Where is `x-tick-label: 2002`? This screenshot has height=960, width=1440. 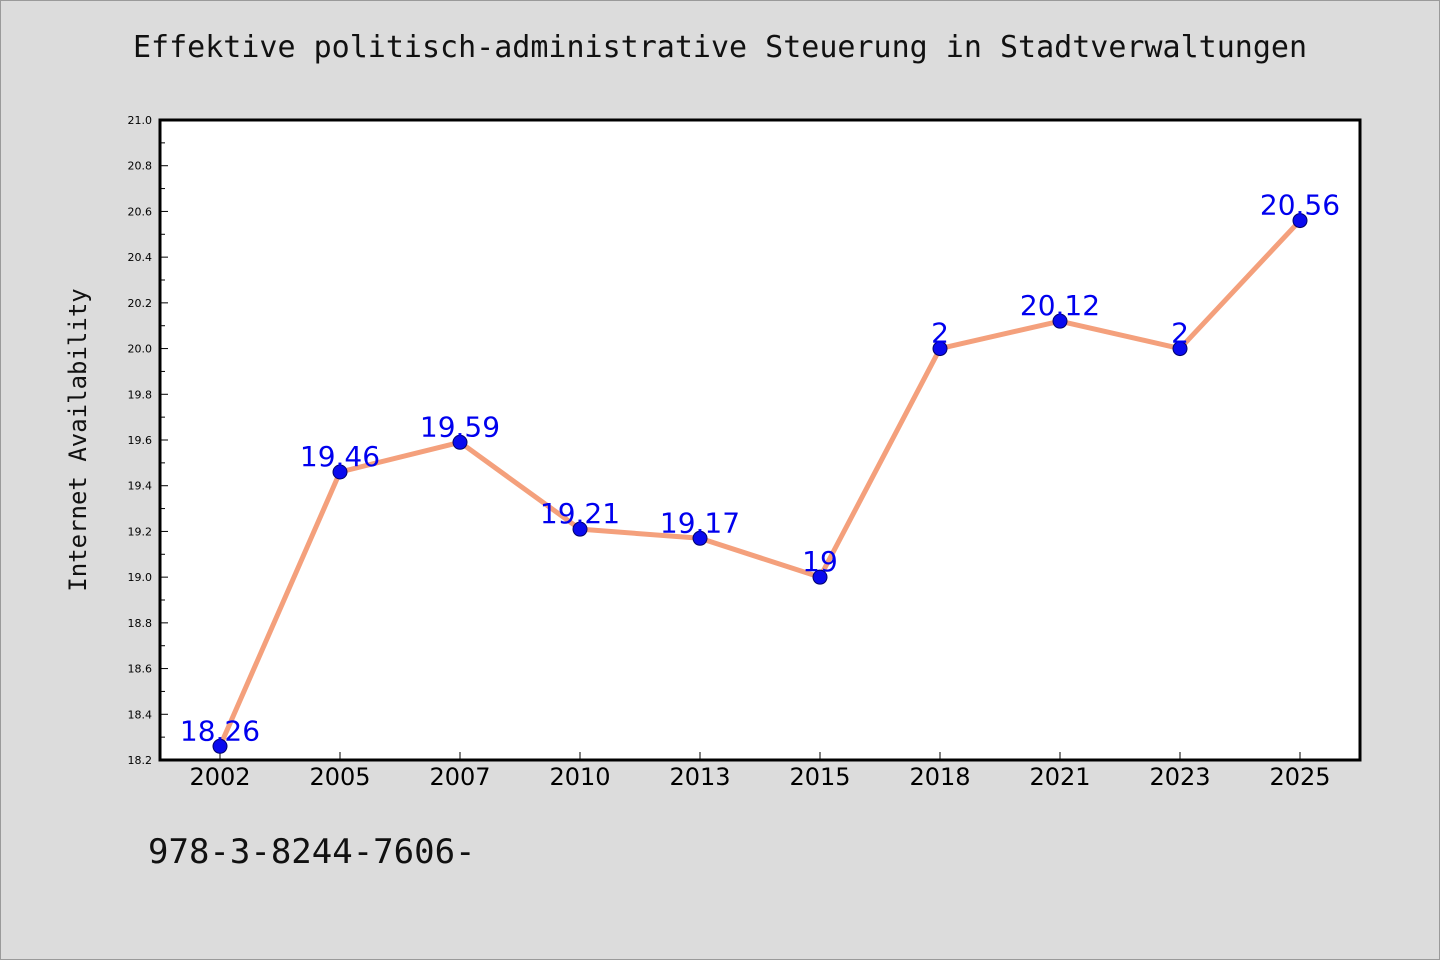 x-tick-label: 2002 is located at coordinates (219, 777).